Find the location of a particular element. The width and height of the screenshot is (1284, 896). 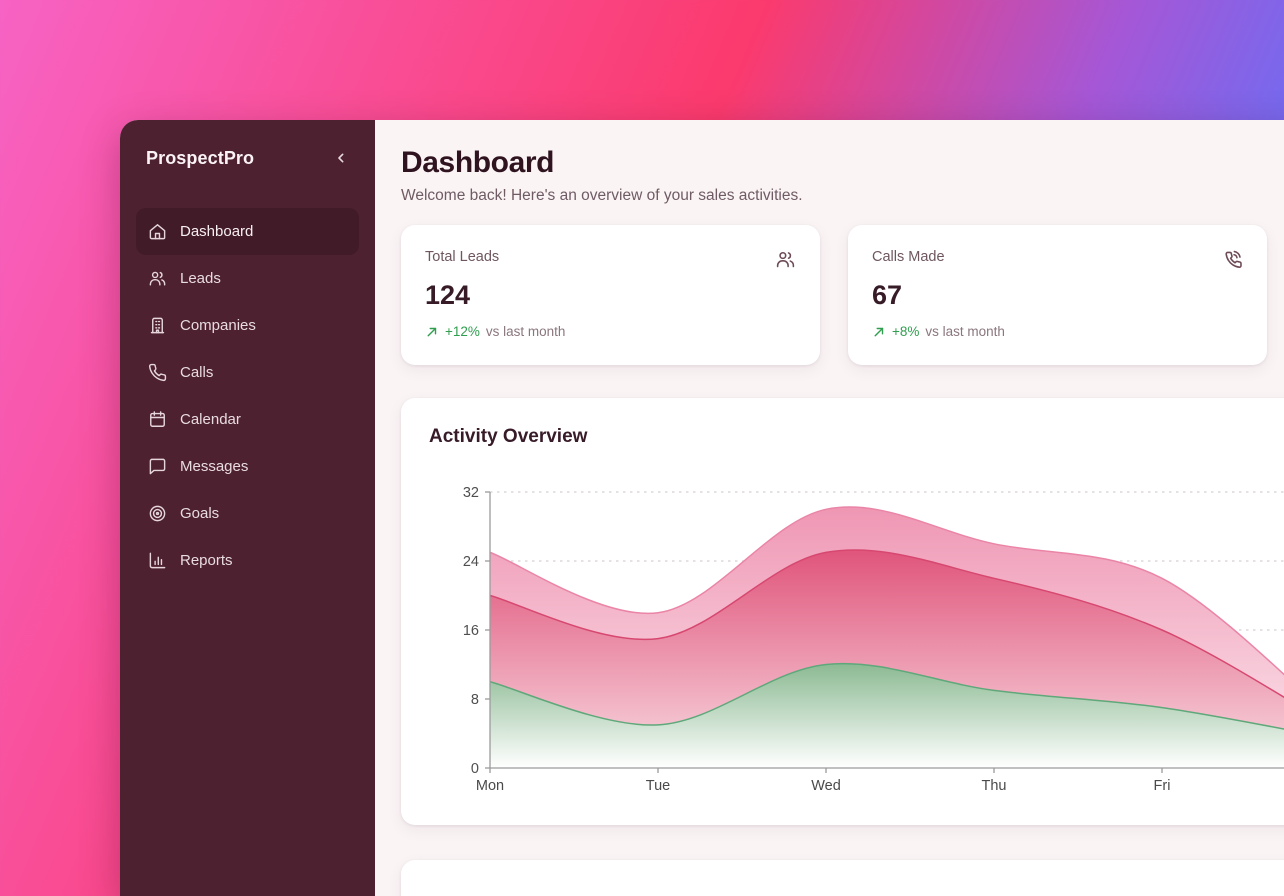

svg-text: 16 is located at coordinates (471, 631).